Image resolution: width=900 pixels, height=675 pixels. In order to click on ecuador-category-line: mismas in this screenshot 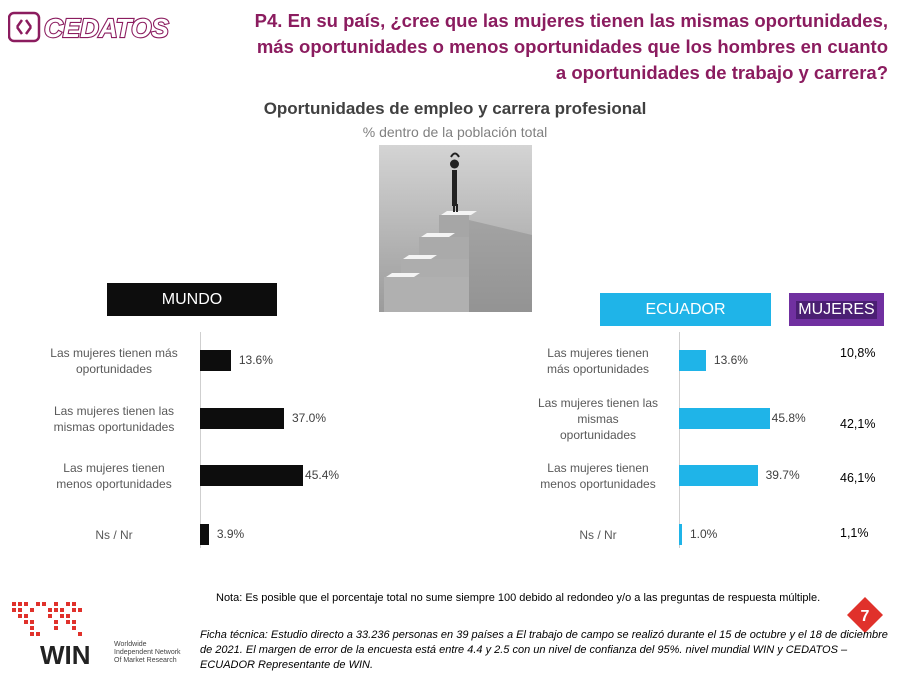, I will do `click(598, 418)`.